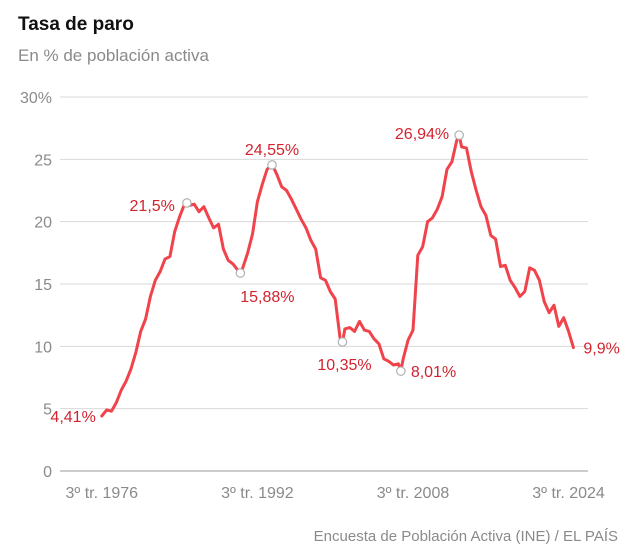 The image size is (632, 554). What do you see at coordinates (568, 493) in the screenshot?
I see `x-tick-label: 3º tr. 2024` at bounding box center [568, 493].